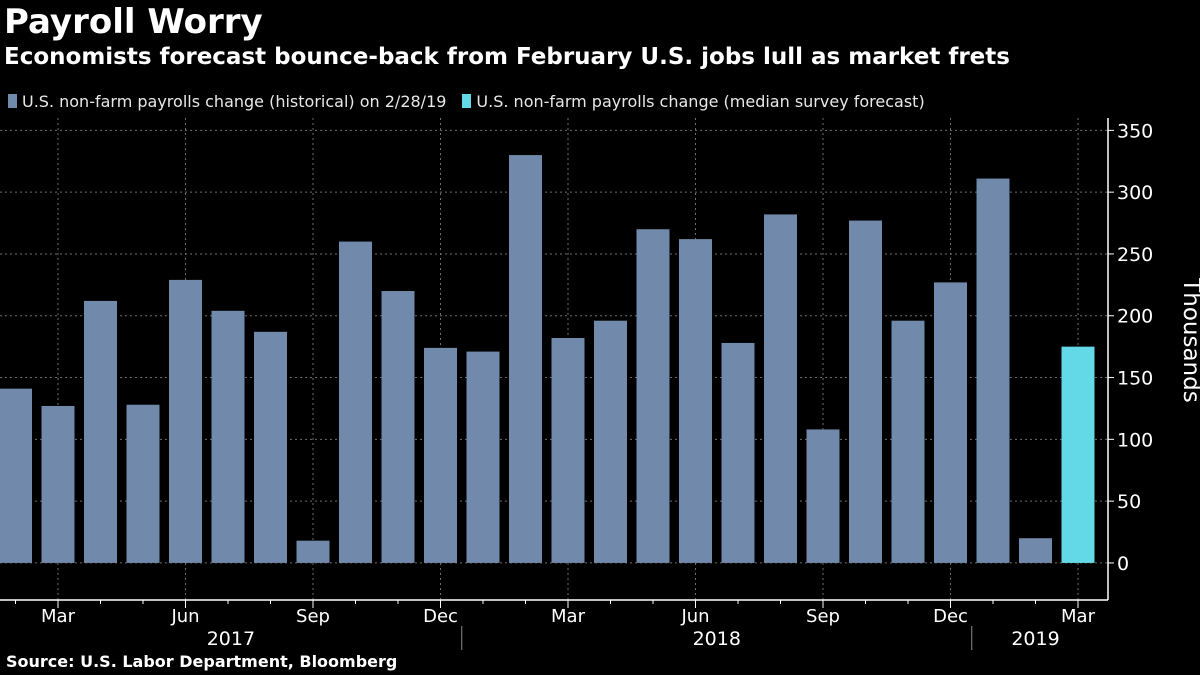 Image resolution: width=1200 pixels, height=675 pixels. Describe the element at coordinates (1189, 340) in the screenshot. I see `y-axis-title: Thousands` at that location.